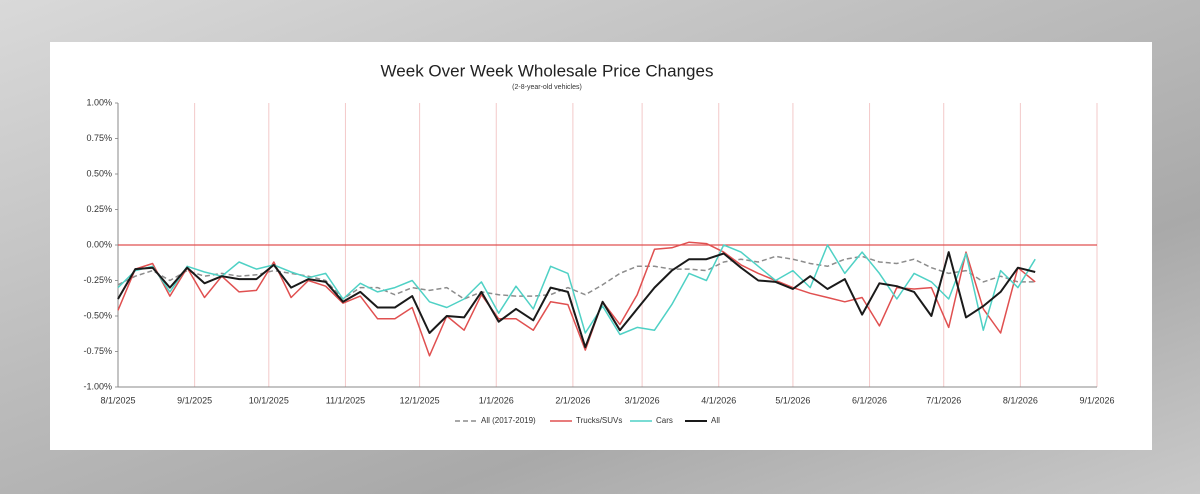  Describe the element at coordinates (508, 420) in the screenshot. I see `legend-label: All (2017-2019)` at that location.